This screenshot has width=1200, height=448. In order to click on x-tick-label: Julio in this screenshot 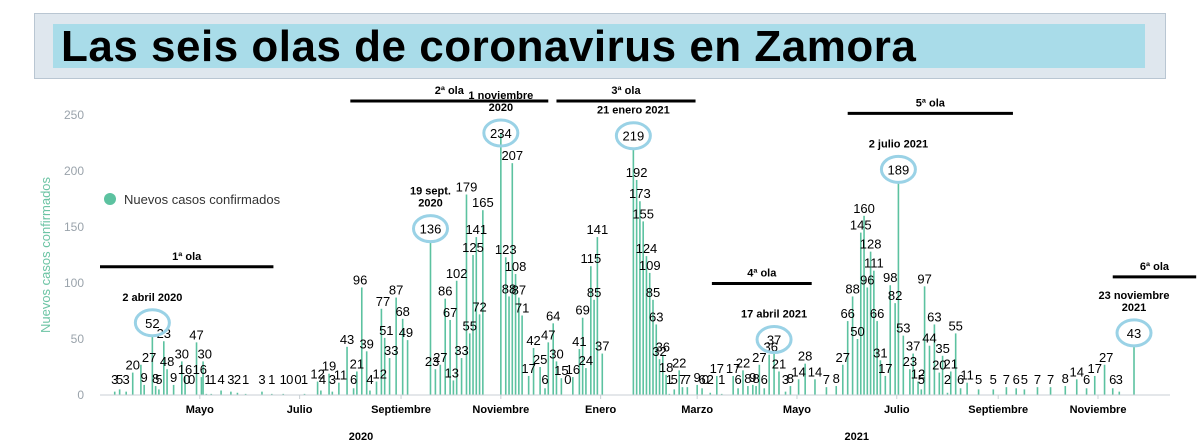, I will do `click(300, 410)`.